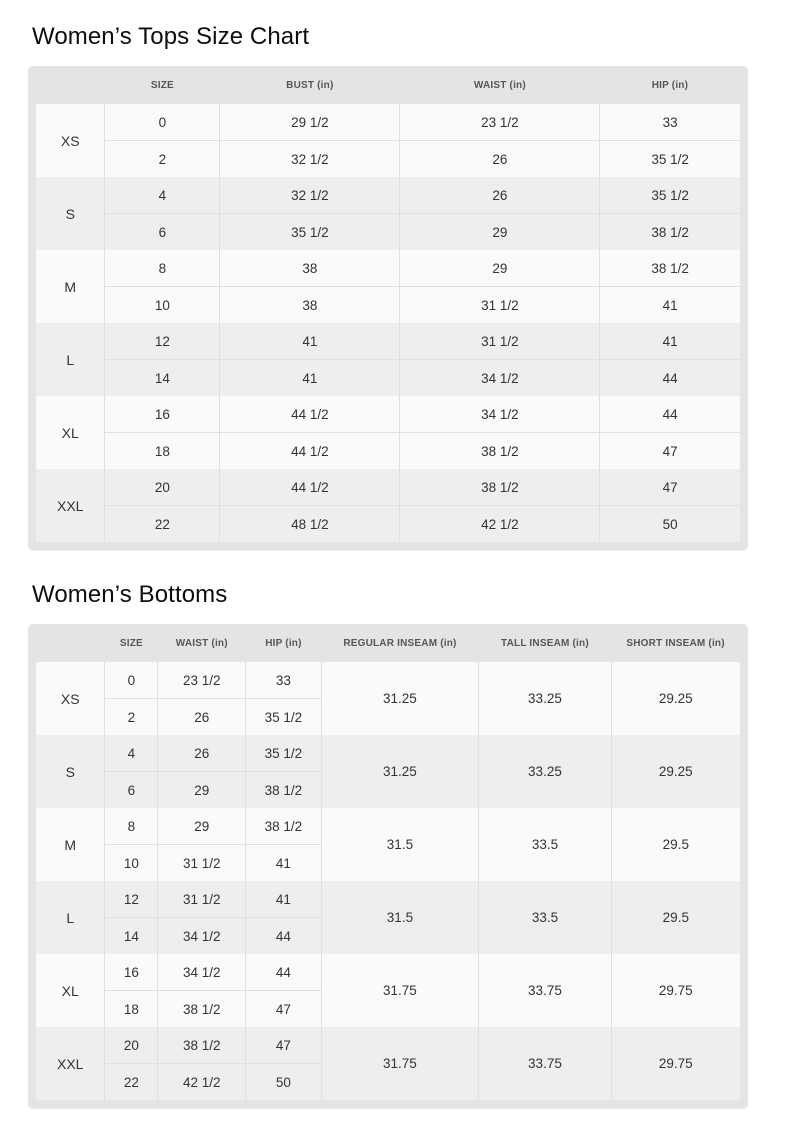 Image resolution: width=800 pixels, height=1136 pixels. Describe the element at coordinates (70, 85) in the screenshot. I see `column-header-empty` at that location.